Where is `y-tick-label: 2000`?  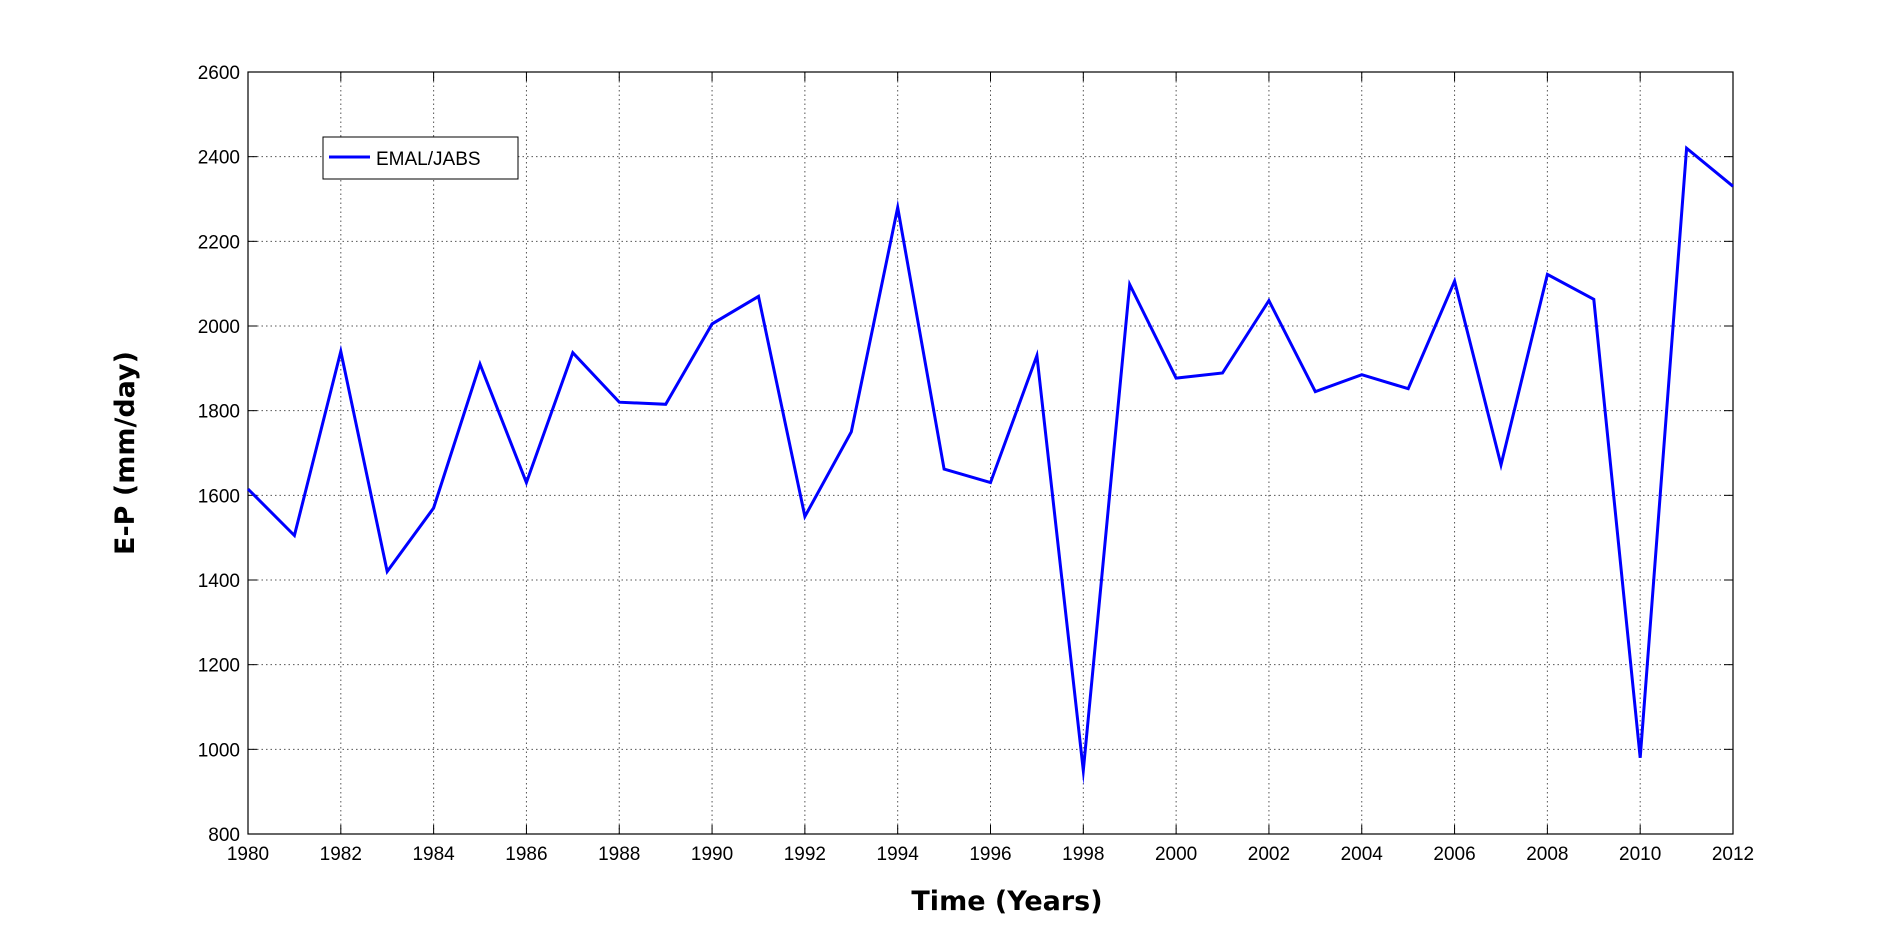
y-tick-label: 2000 is located at coordinates (219, 327).